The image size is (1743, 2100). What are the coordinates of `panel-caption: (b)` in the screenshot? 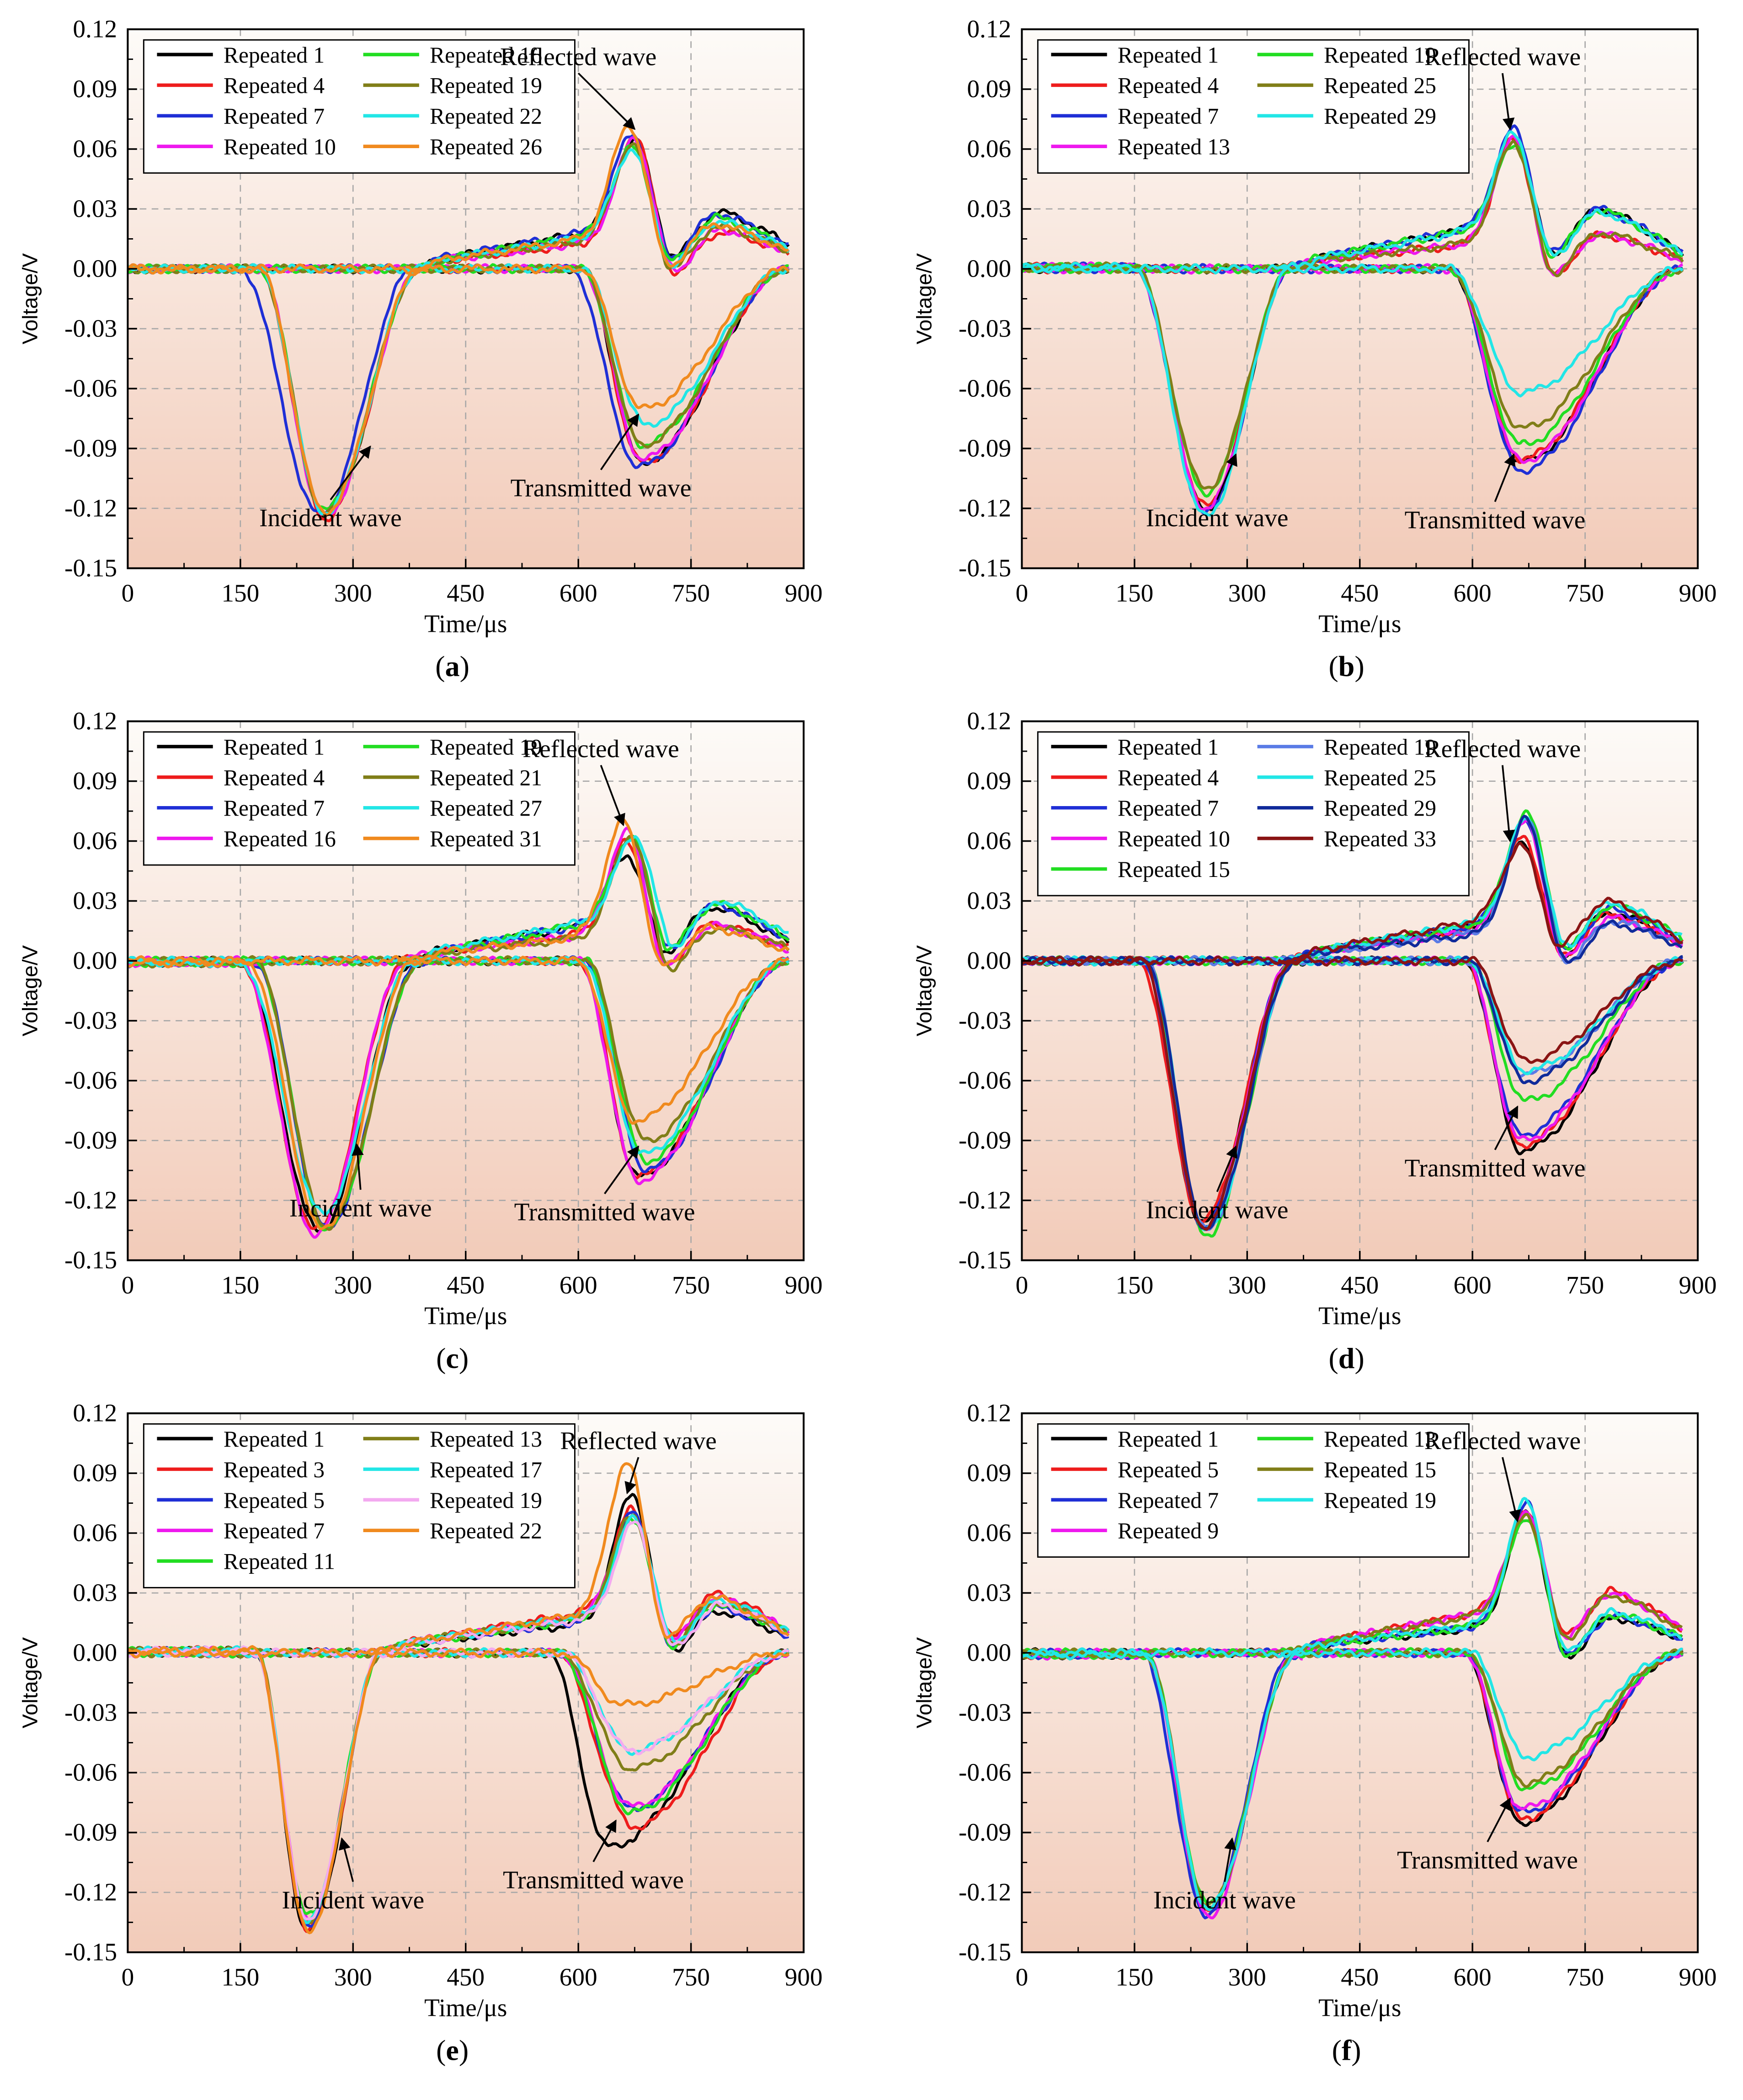 It's located at (1346, 667).